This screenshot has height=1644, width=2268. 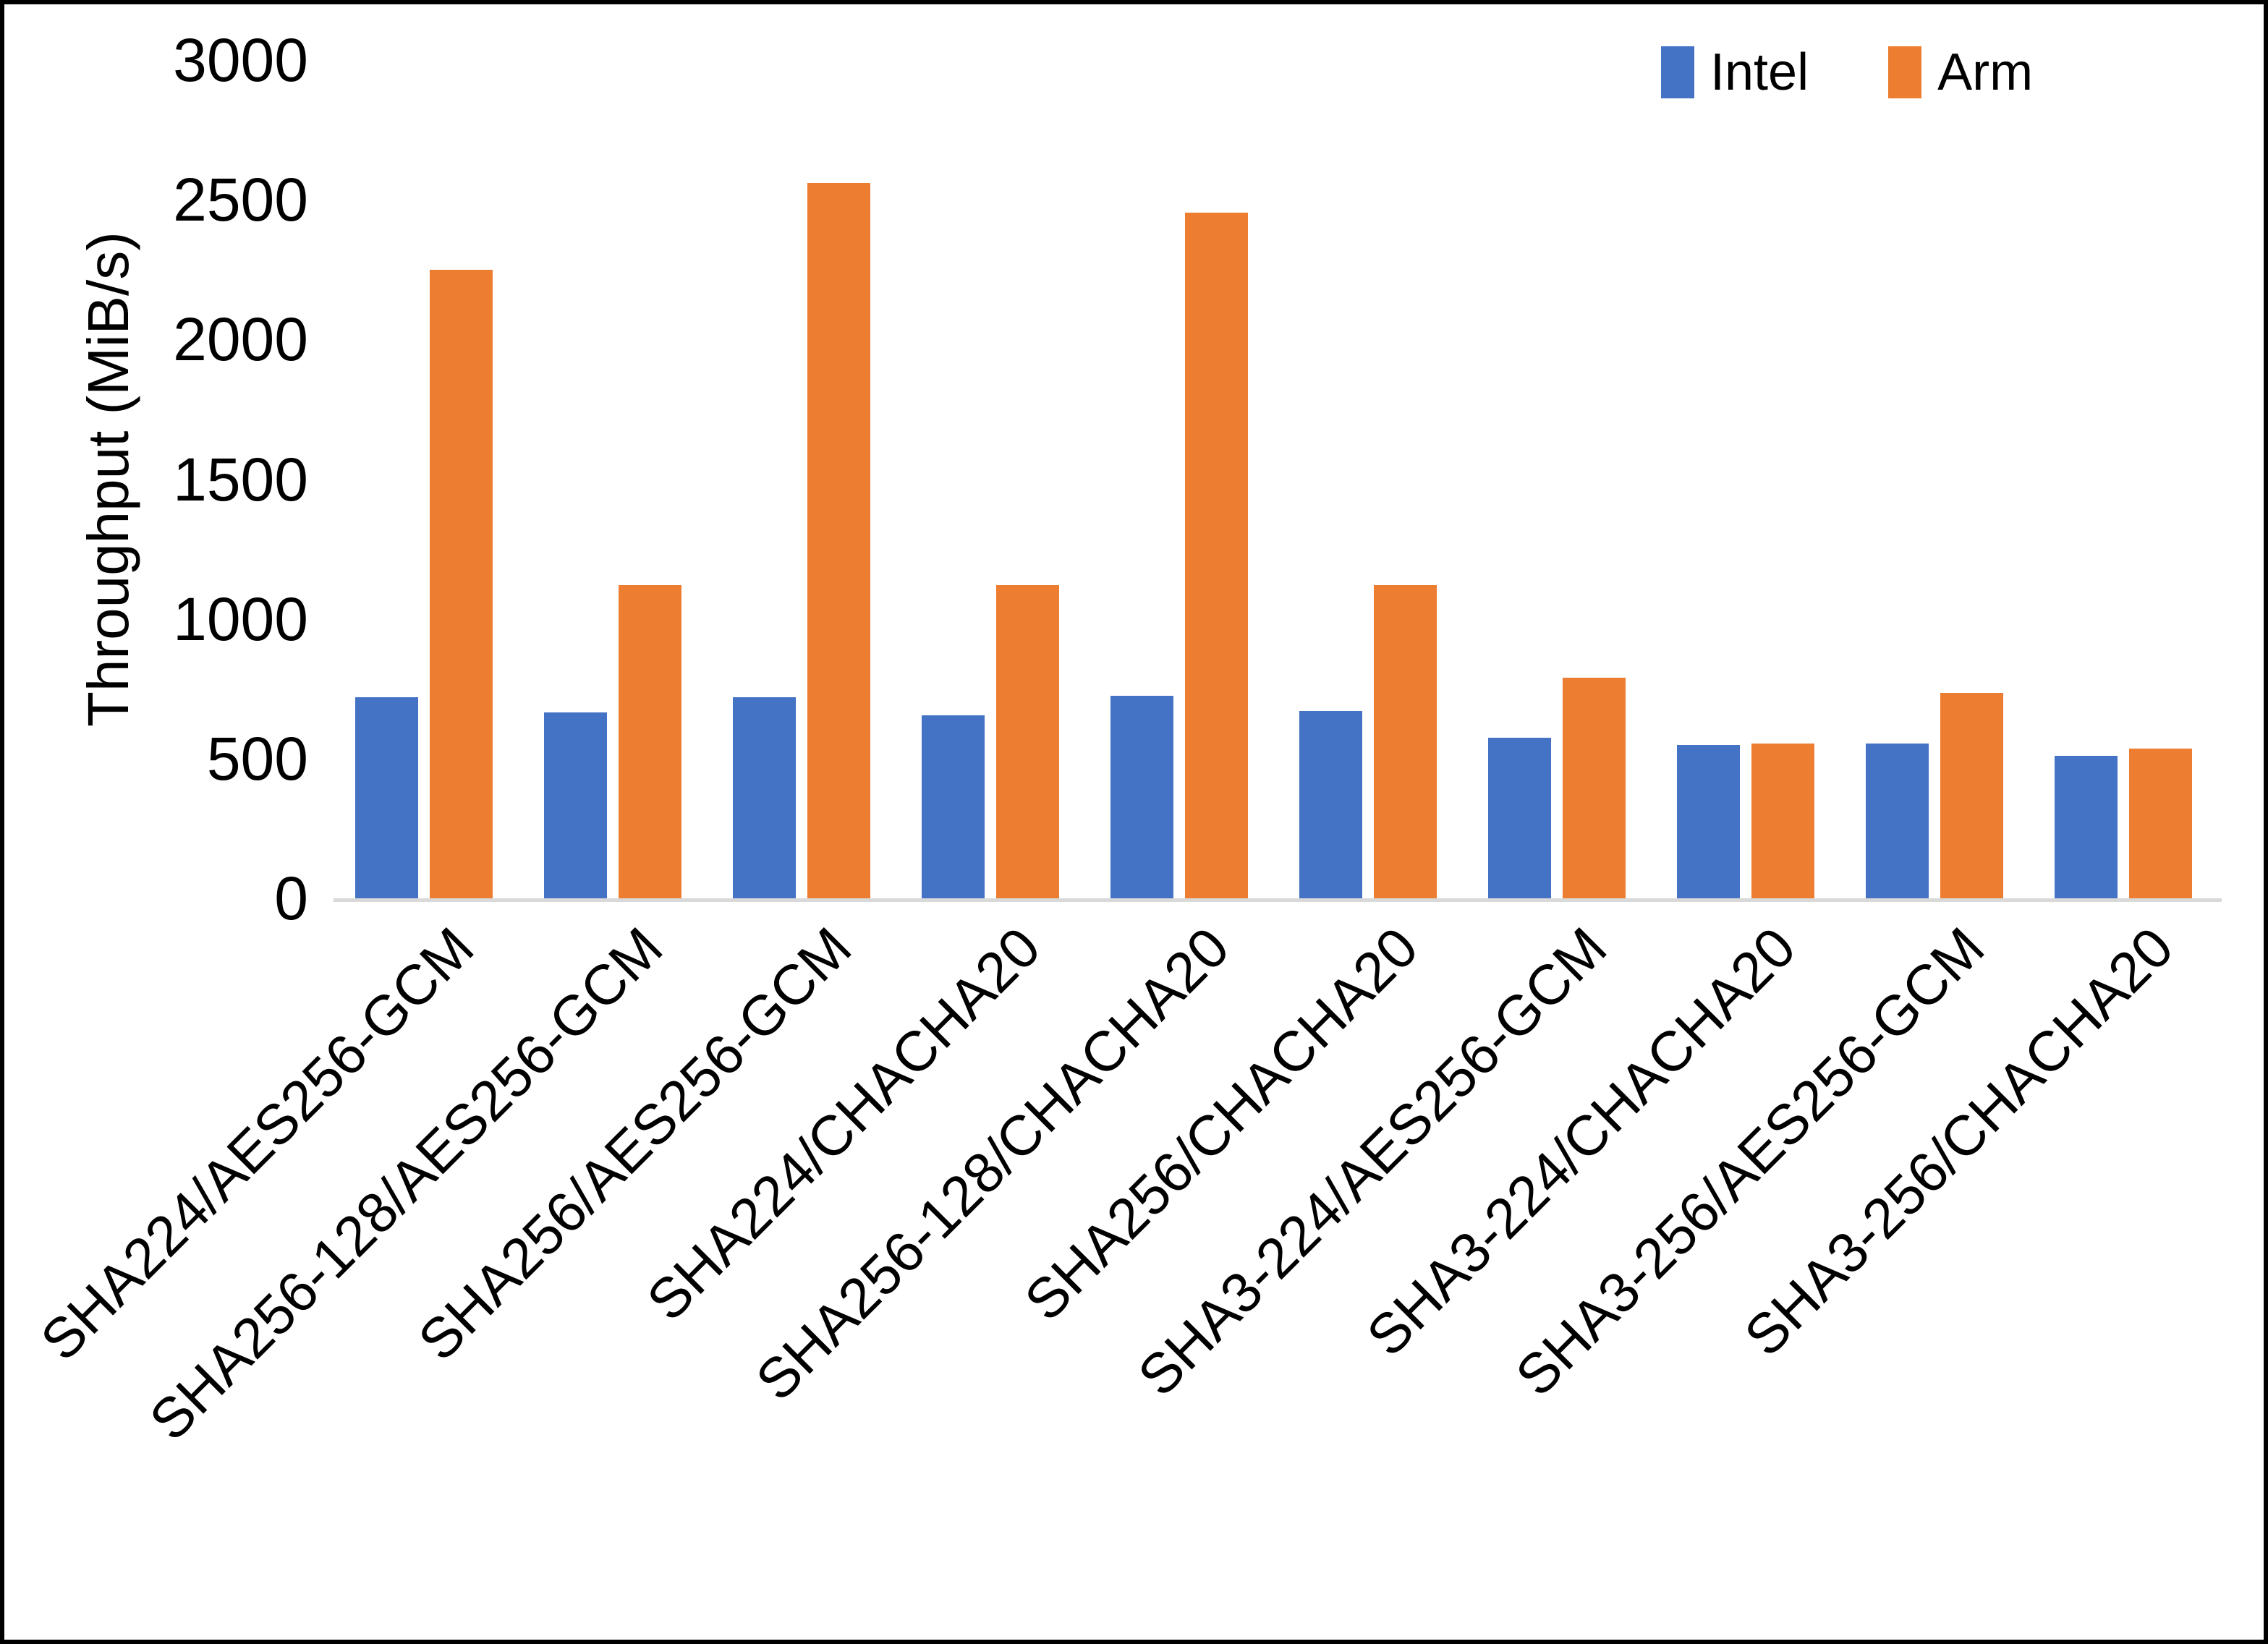 What do you see at coordinates (291, 898) in the screenshot?
I see `y-tick-label: 0` at bounding box center [291, 898].